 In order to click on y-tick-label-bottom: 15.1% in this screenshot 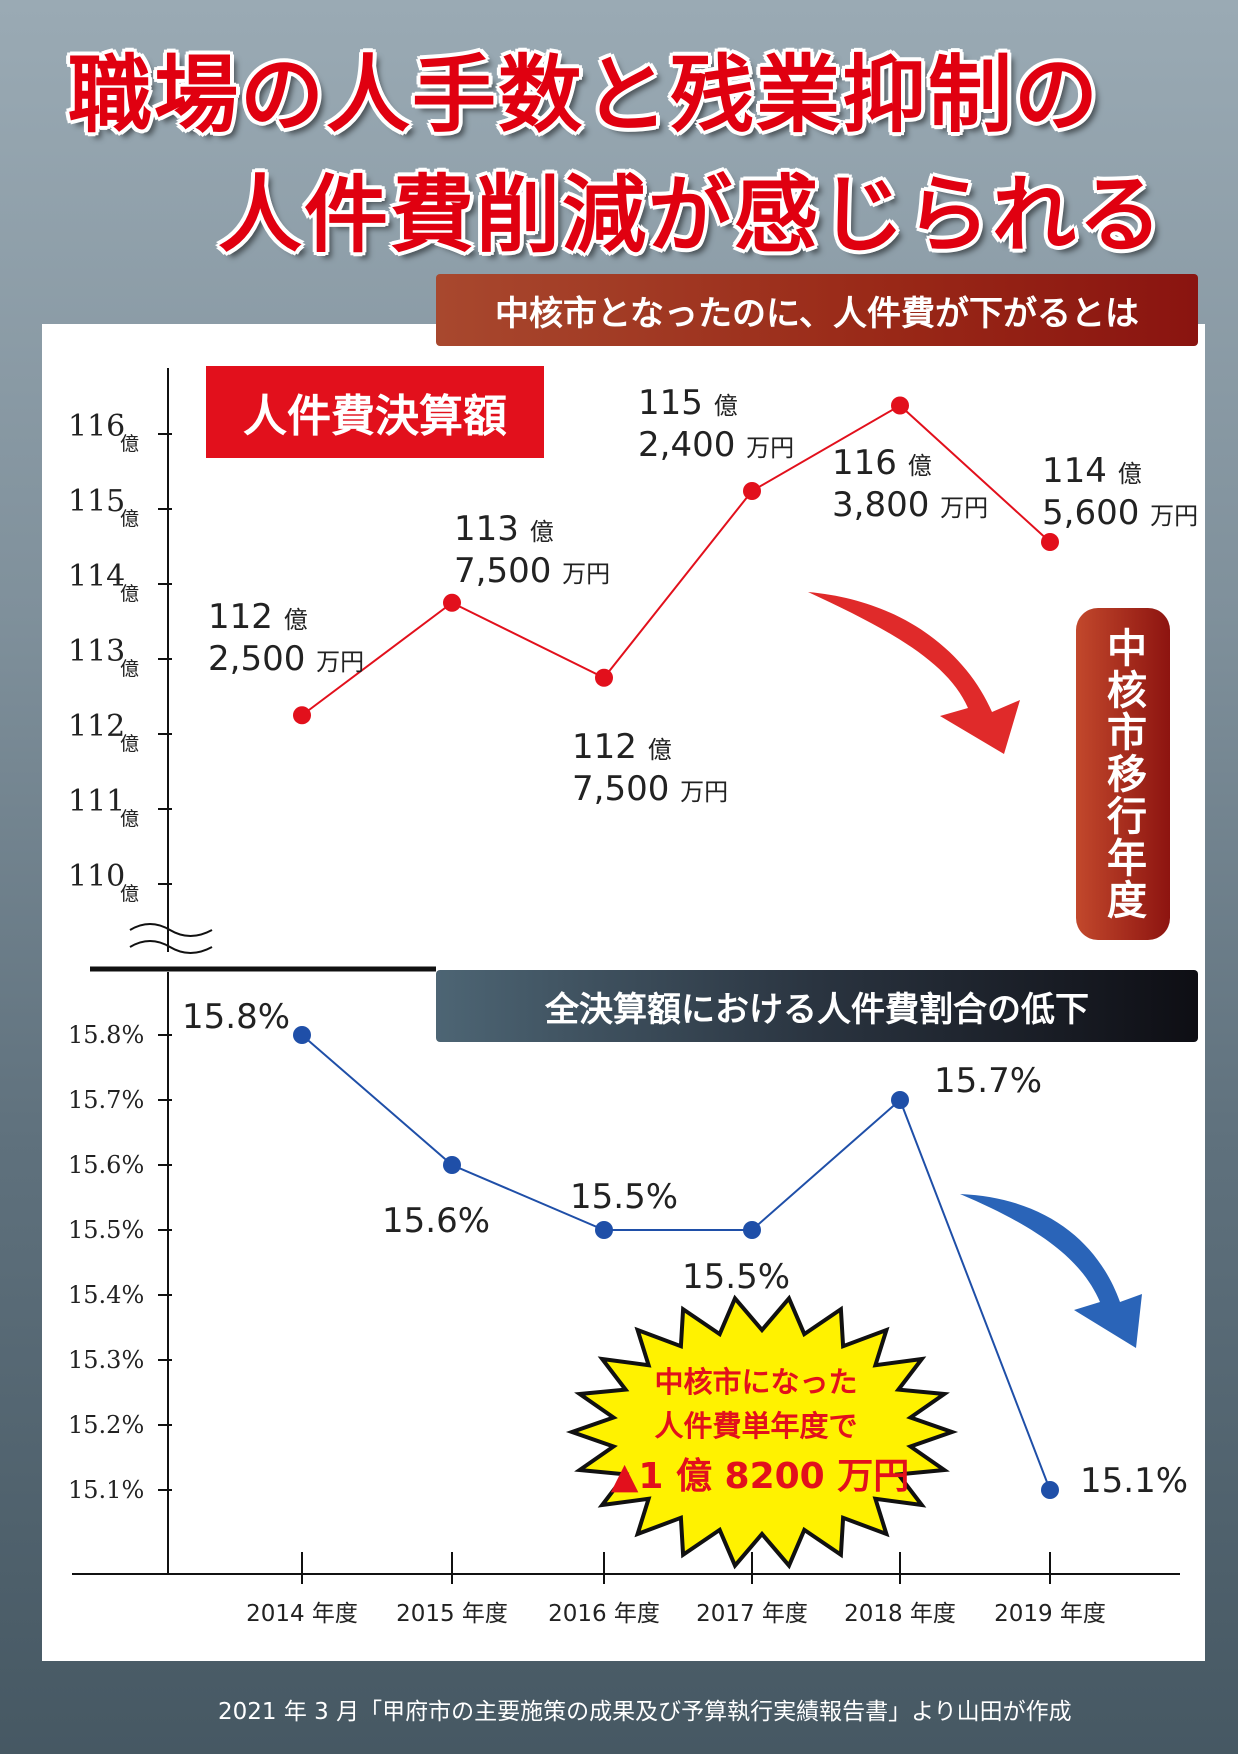, I will do `click(106, 1490)`.